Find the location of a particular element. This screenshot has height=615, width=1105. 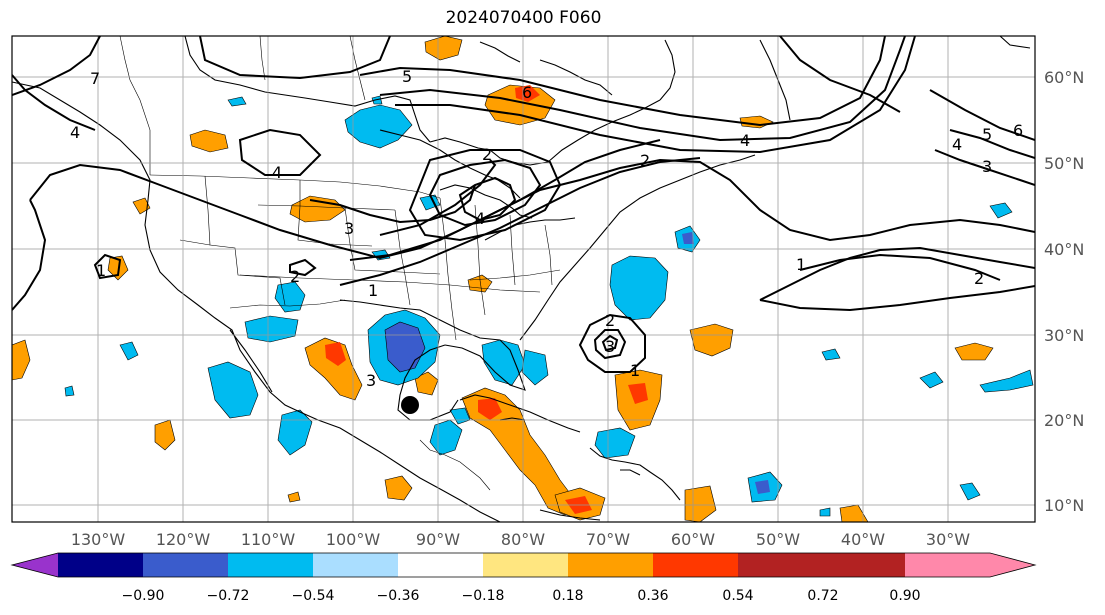

lat-label: 20°N is located at coordinates (1064, 420).